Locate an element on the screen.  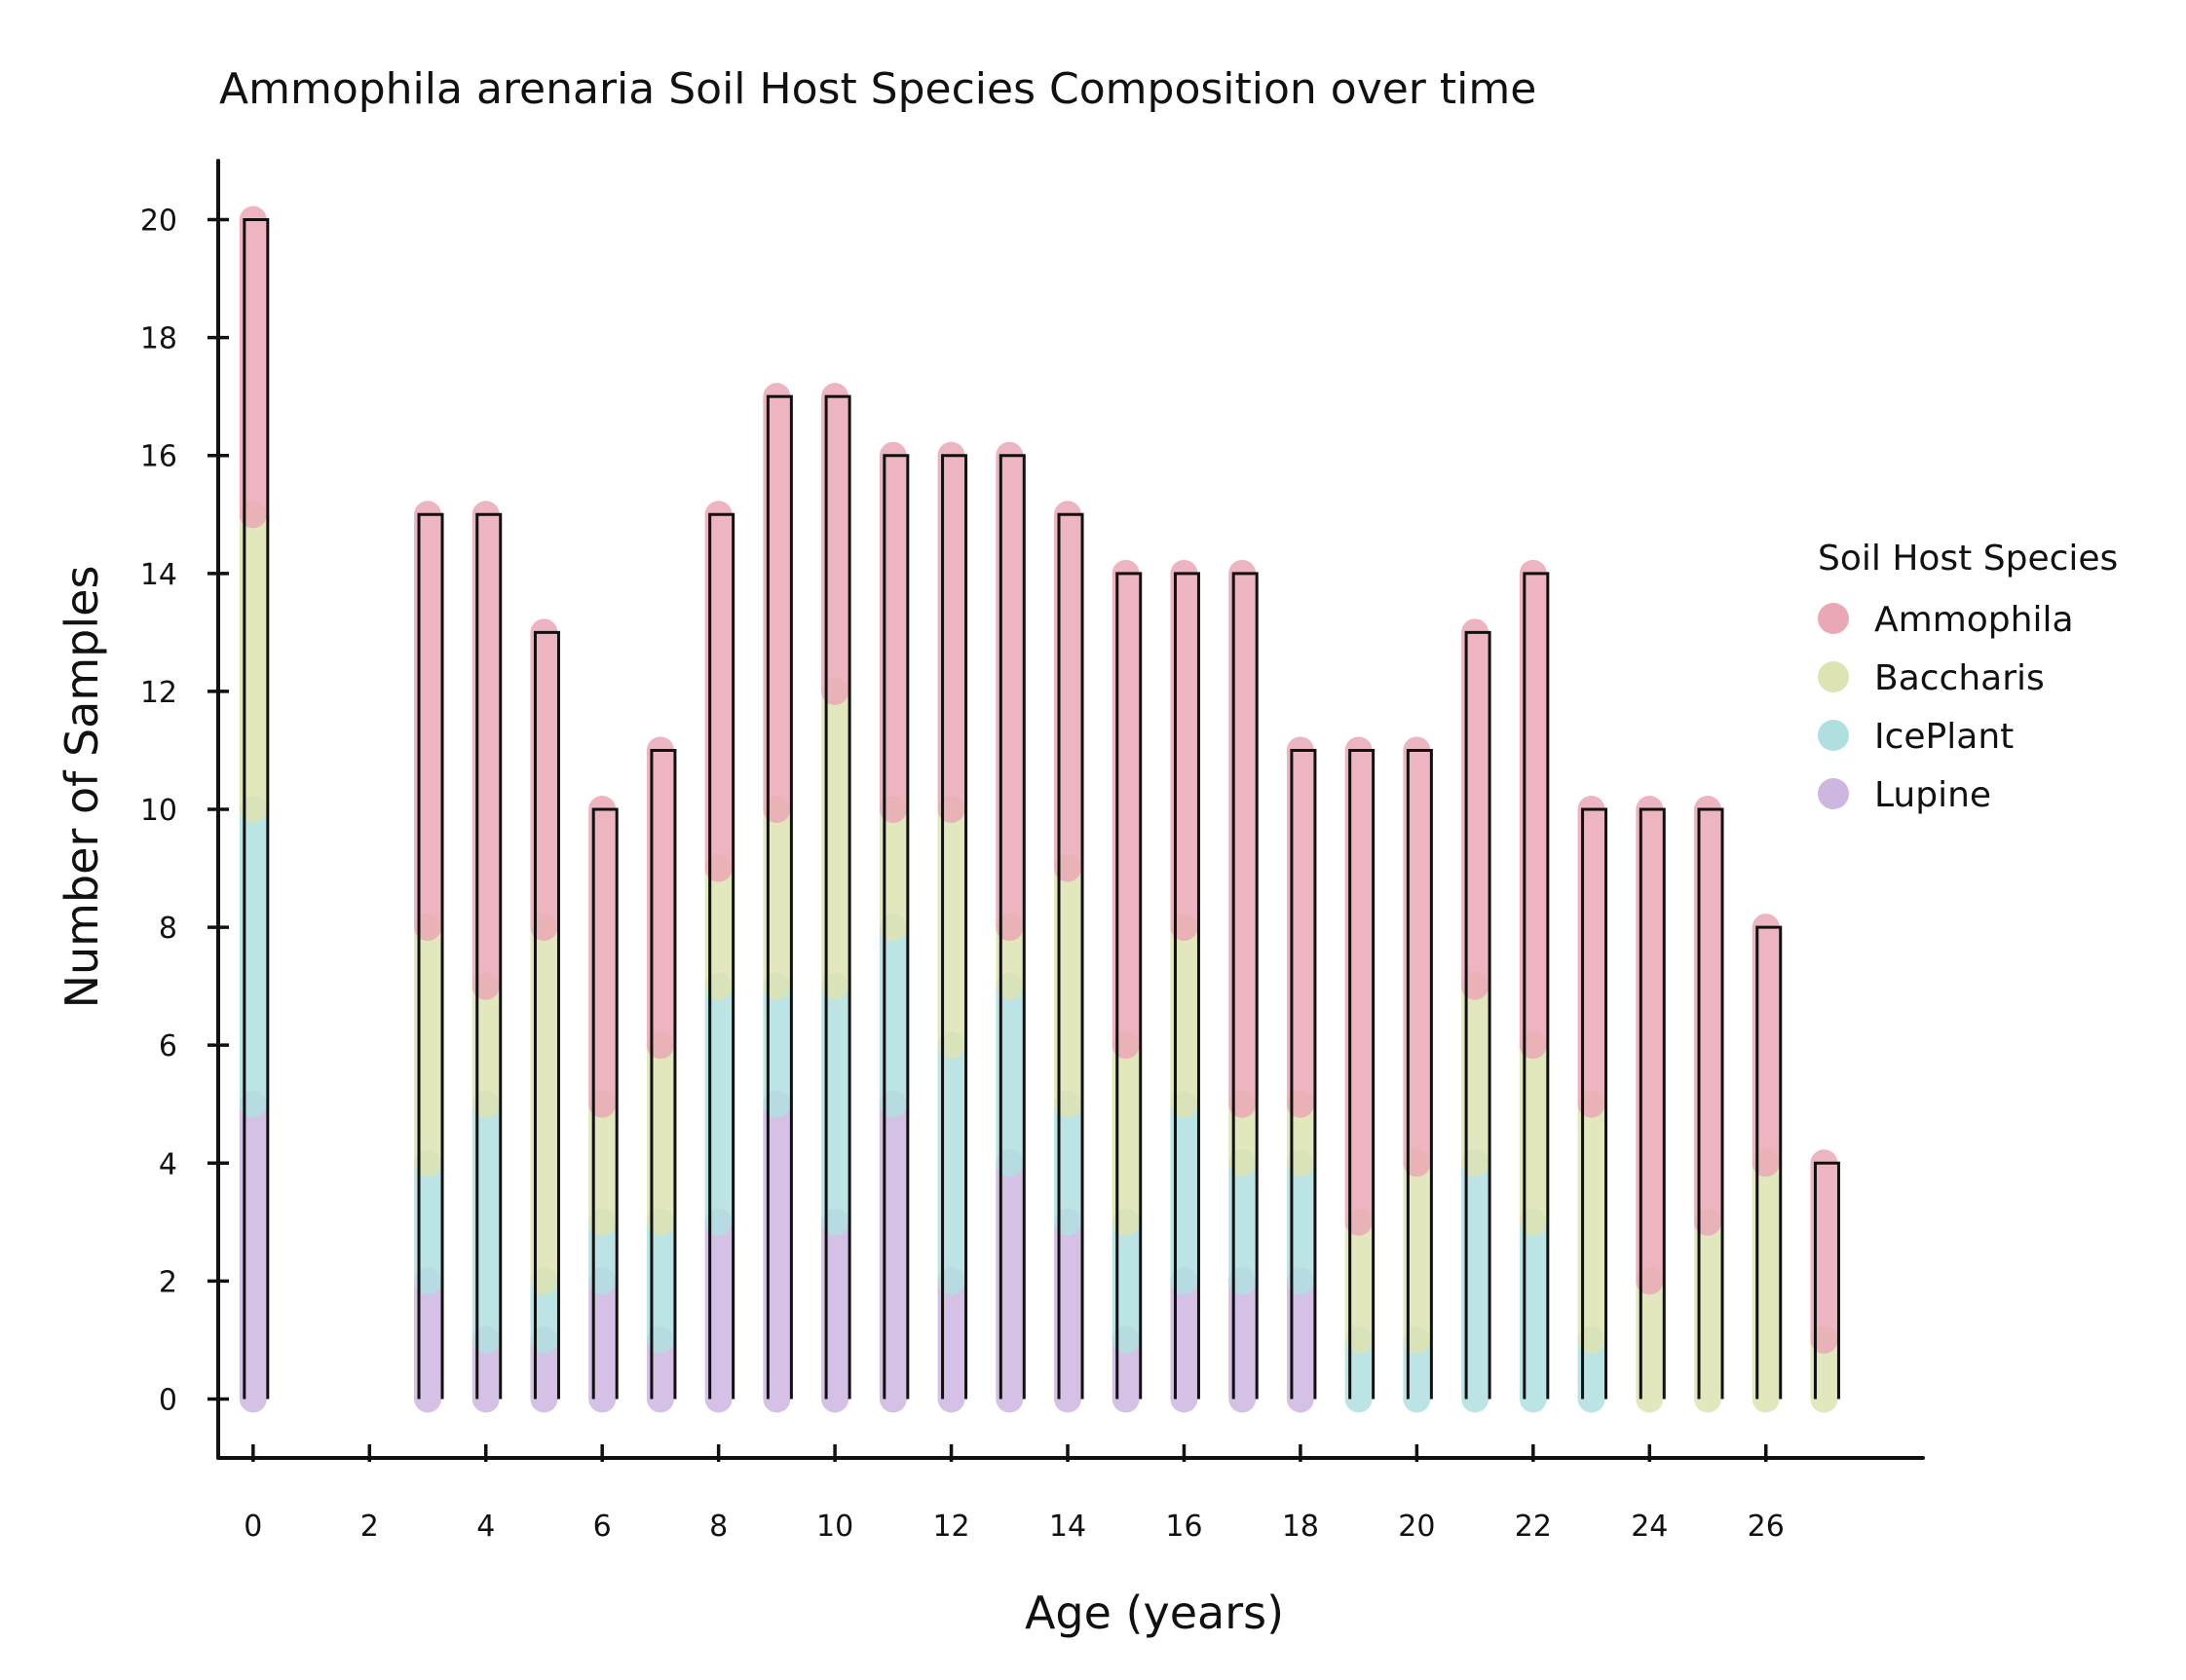
legend-swatch-ammophila is located at coordinates (1833, 618).